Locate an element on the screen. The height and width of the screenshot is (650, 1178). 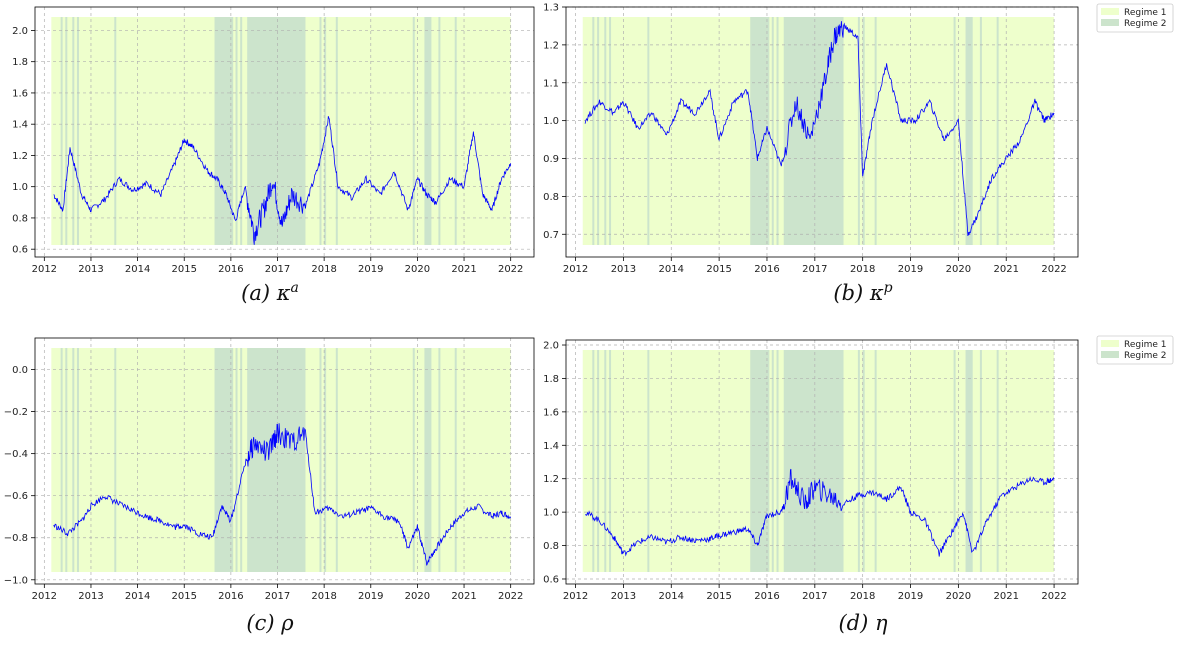
panel-caption: (d) η is located at coordinates (863, 623).